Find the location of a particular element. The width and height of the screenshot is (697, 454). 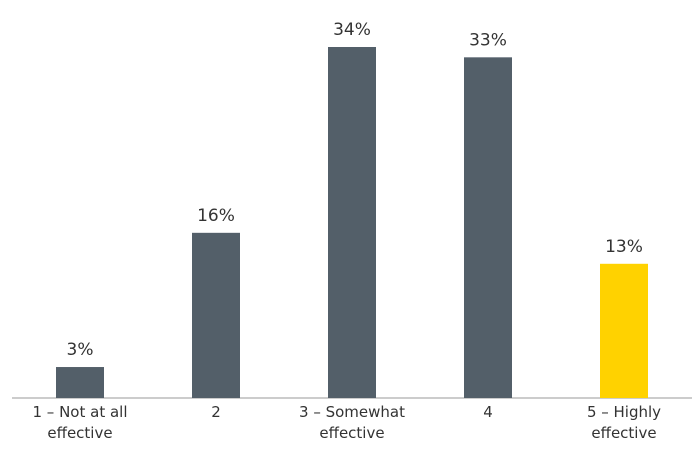

x-tick-label: 3 – Somewhat effective is located at coordinates (352, 422).